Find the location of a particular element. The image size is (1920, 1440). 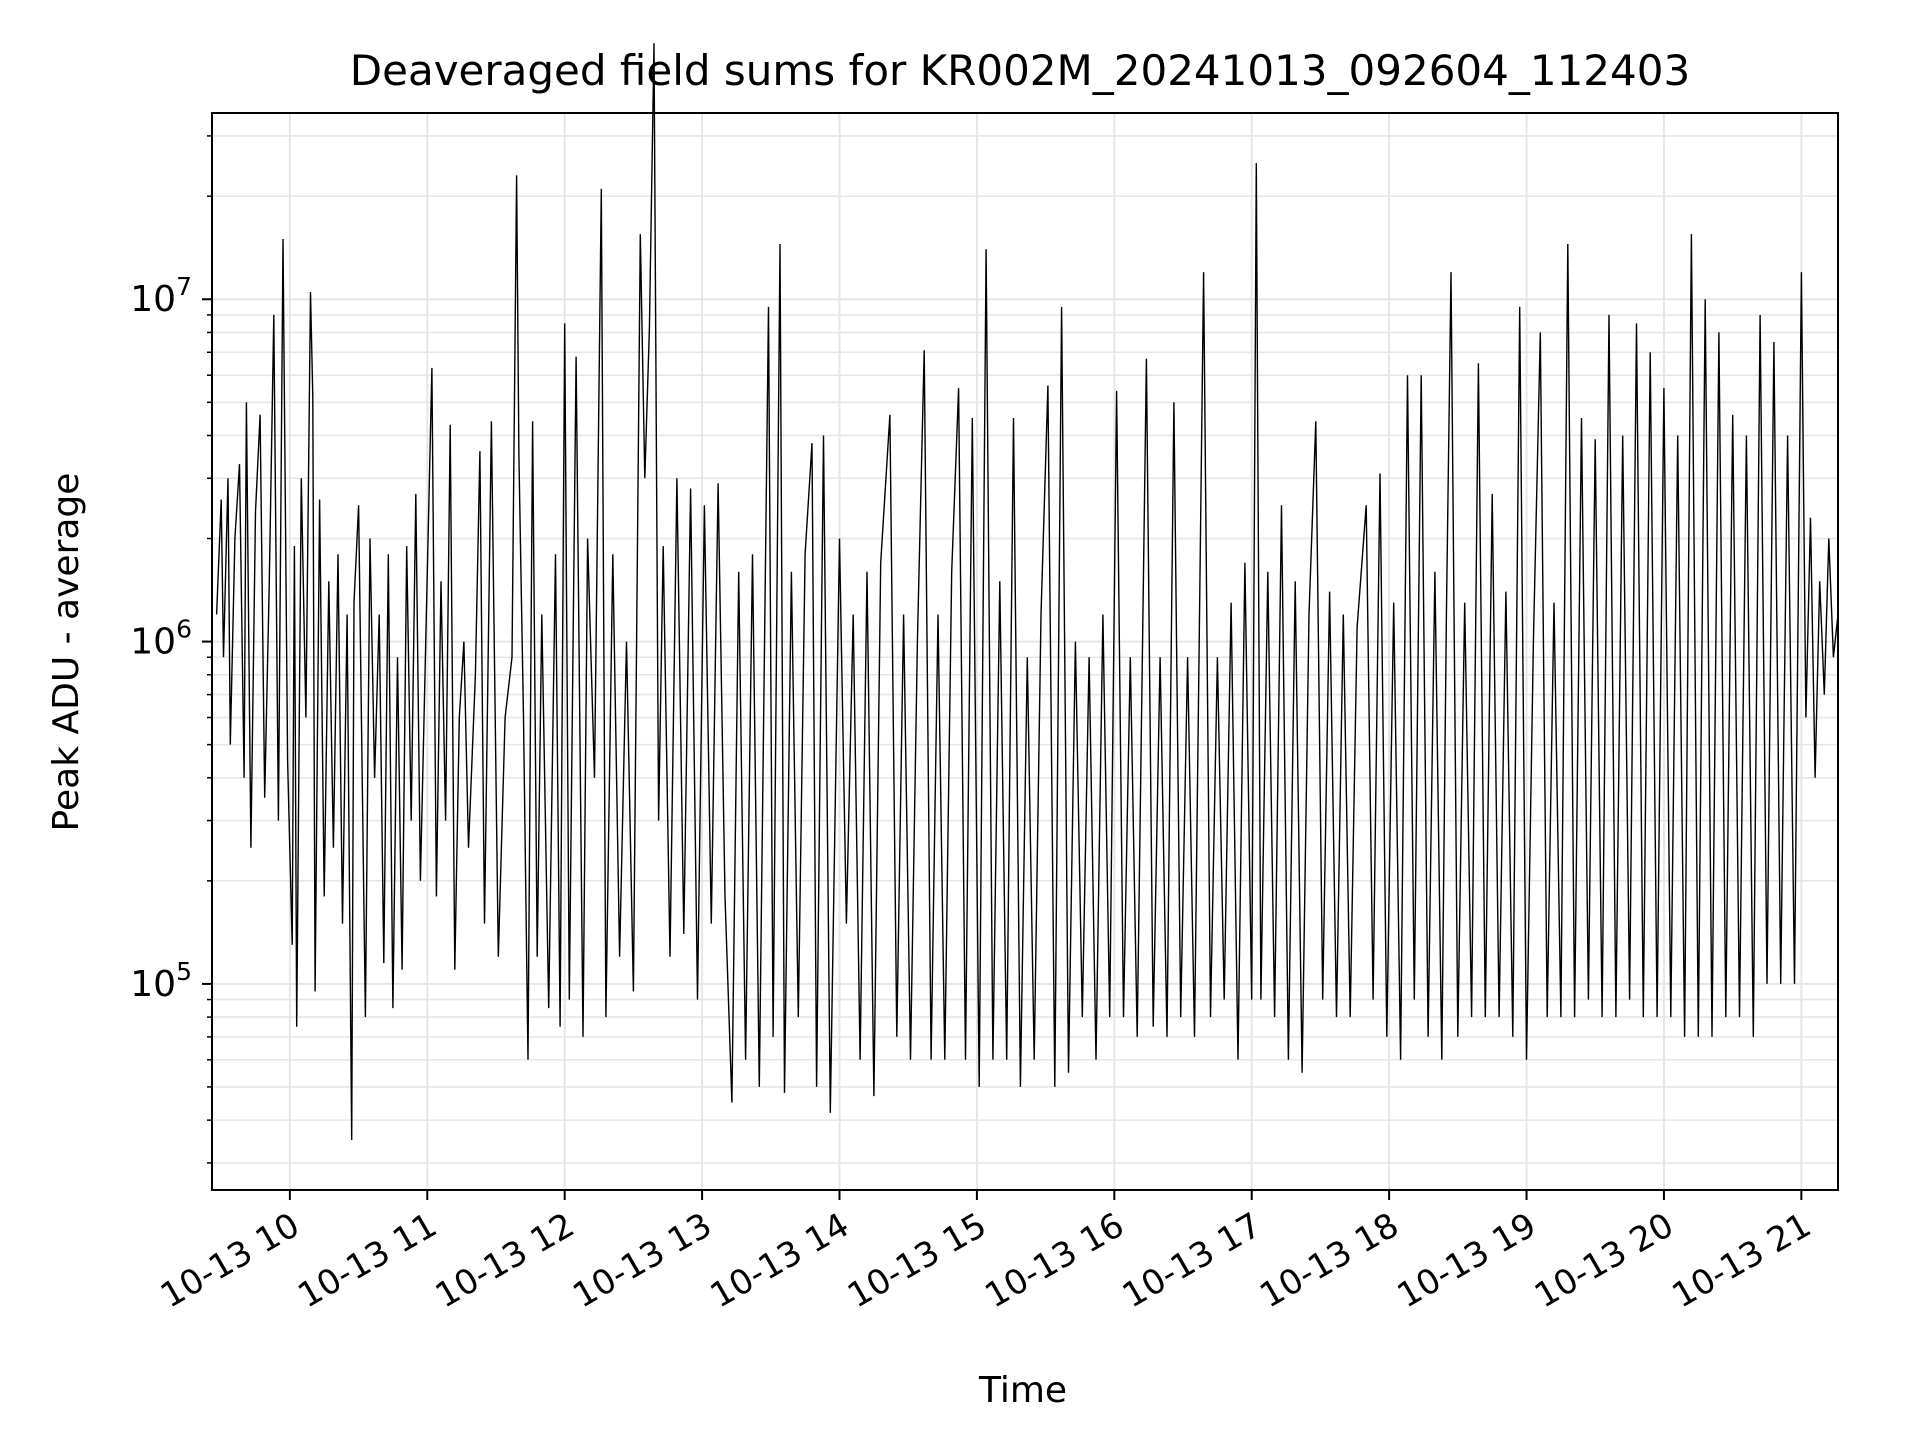

y-tick-label: 10⁵ is located at coordinates (161, 981).